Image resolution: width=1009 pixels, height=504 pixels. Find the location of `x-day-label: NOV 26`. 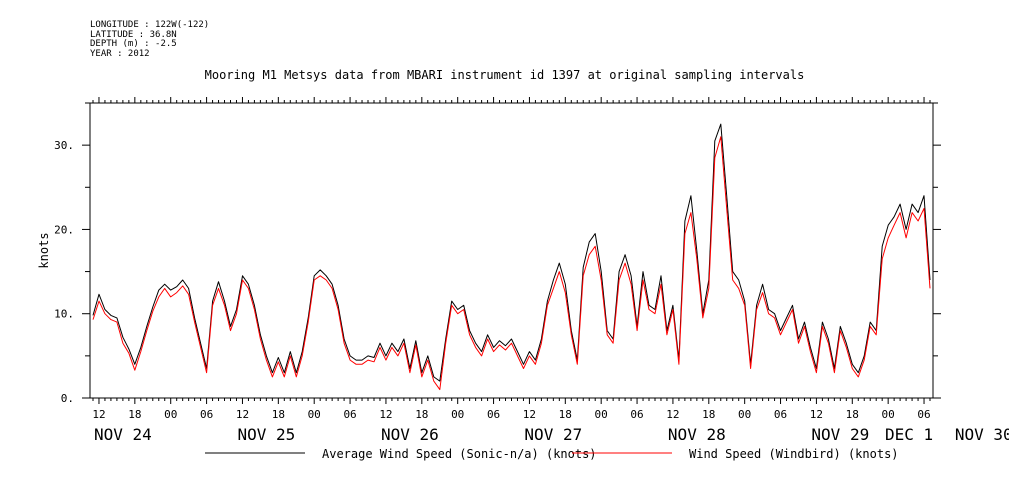

x-day-label: NOV 26 is located at coordinates (410, 434).